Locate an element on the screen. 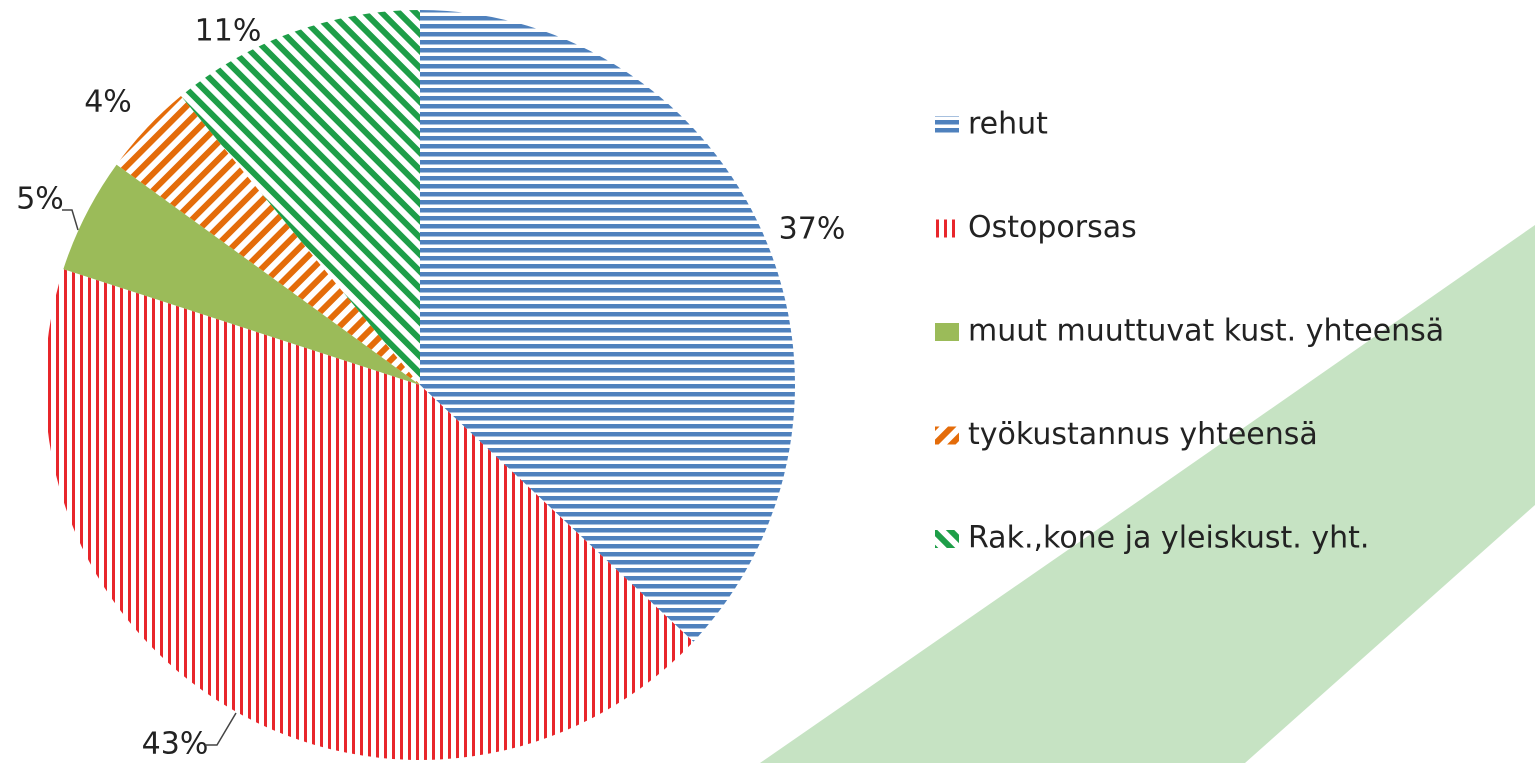 Image resolution: width=1535 pixels, height=767 pixels. legend-label: työkustannus yhteensä is located at coordinates (1143, 434).